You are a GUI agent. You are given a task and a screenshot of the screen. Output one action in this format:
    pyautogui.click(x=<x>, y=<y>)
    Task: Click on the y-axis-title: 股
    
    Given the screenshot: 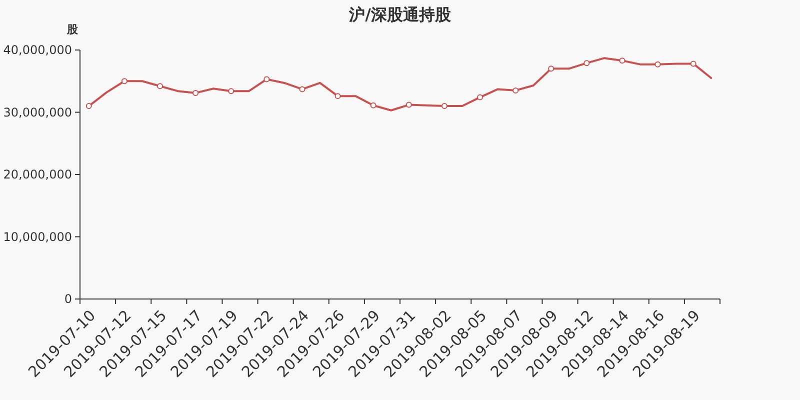 What is the action you would take?
    pyautogui.click(x=72, y=29)
    